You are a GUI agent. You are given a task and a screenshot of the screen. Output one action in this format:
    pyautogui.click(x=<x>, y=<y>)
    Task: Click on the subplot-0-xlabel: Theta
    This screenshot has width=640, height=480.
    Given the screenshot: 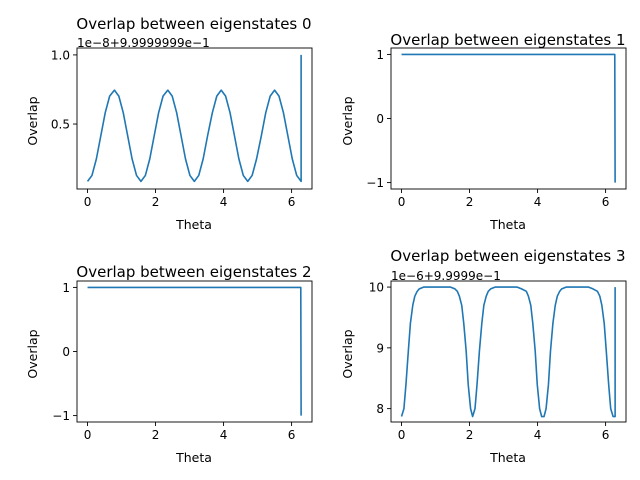 What is the action you would take?
    pyautogui.click(x=193, y=224)
    